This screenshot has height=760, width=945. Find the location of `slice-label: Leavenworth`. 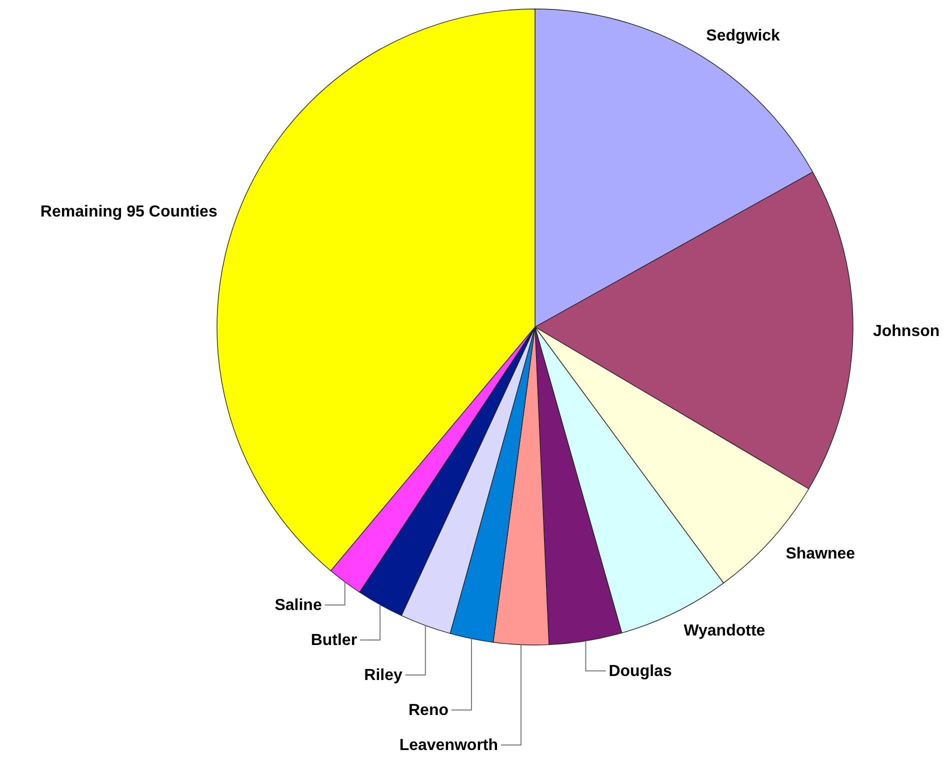

slice-label: Leavenworth is located at coordinates (448, 745).